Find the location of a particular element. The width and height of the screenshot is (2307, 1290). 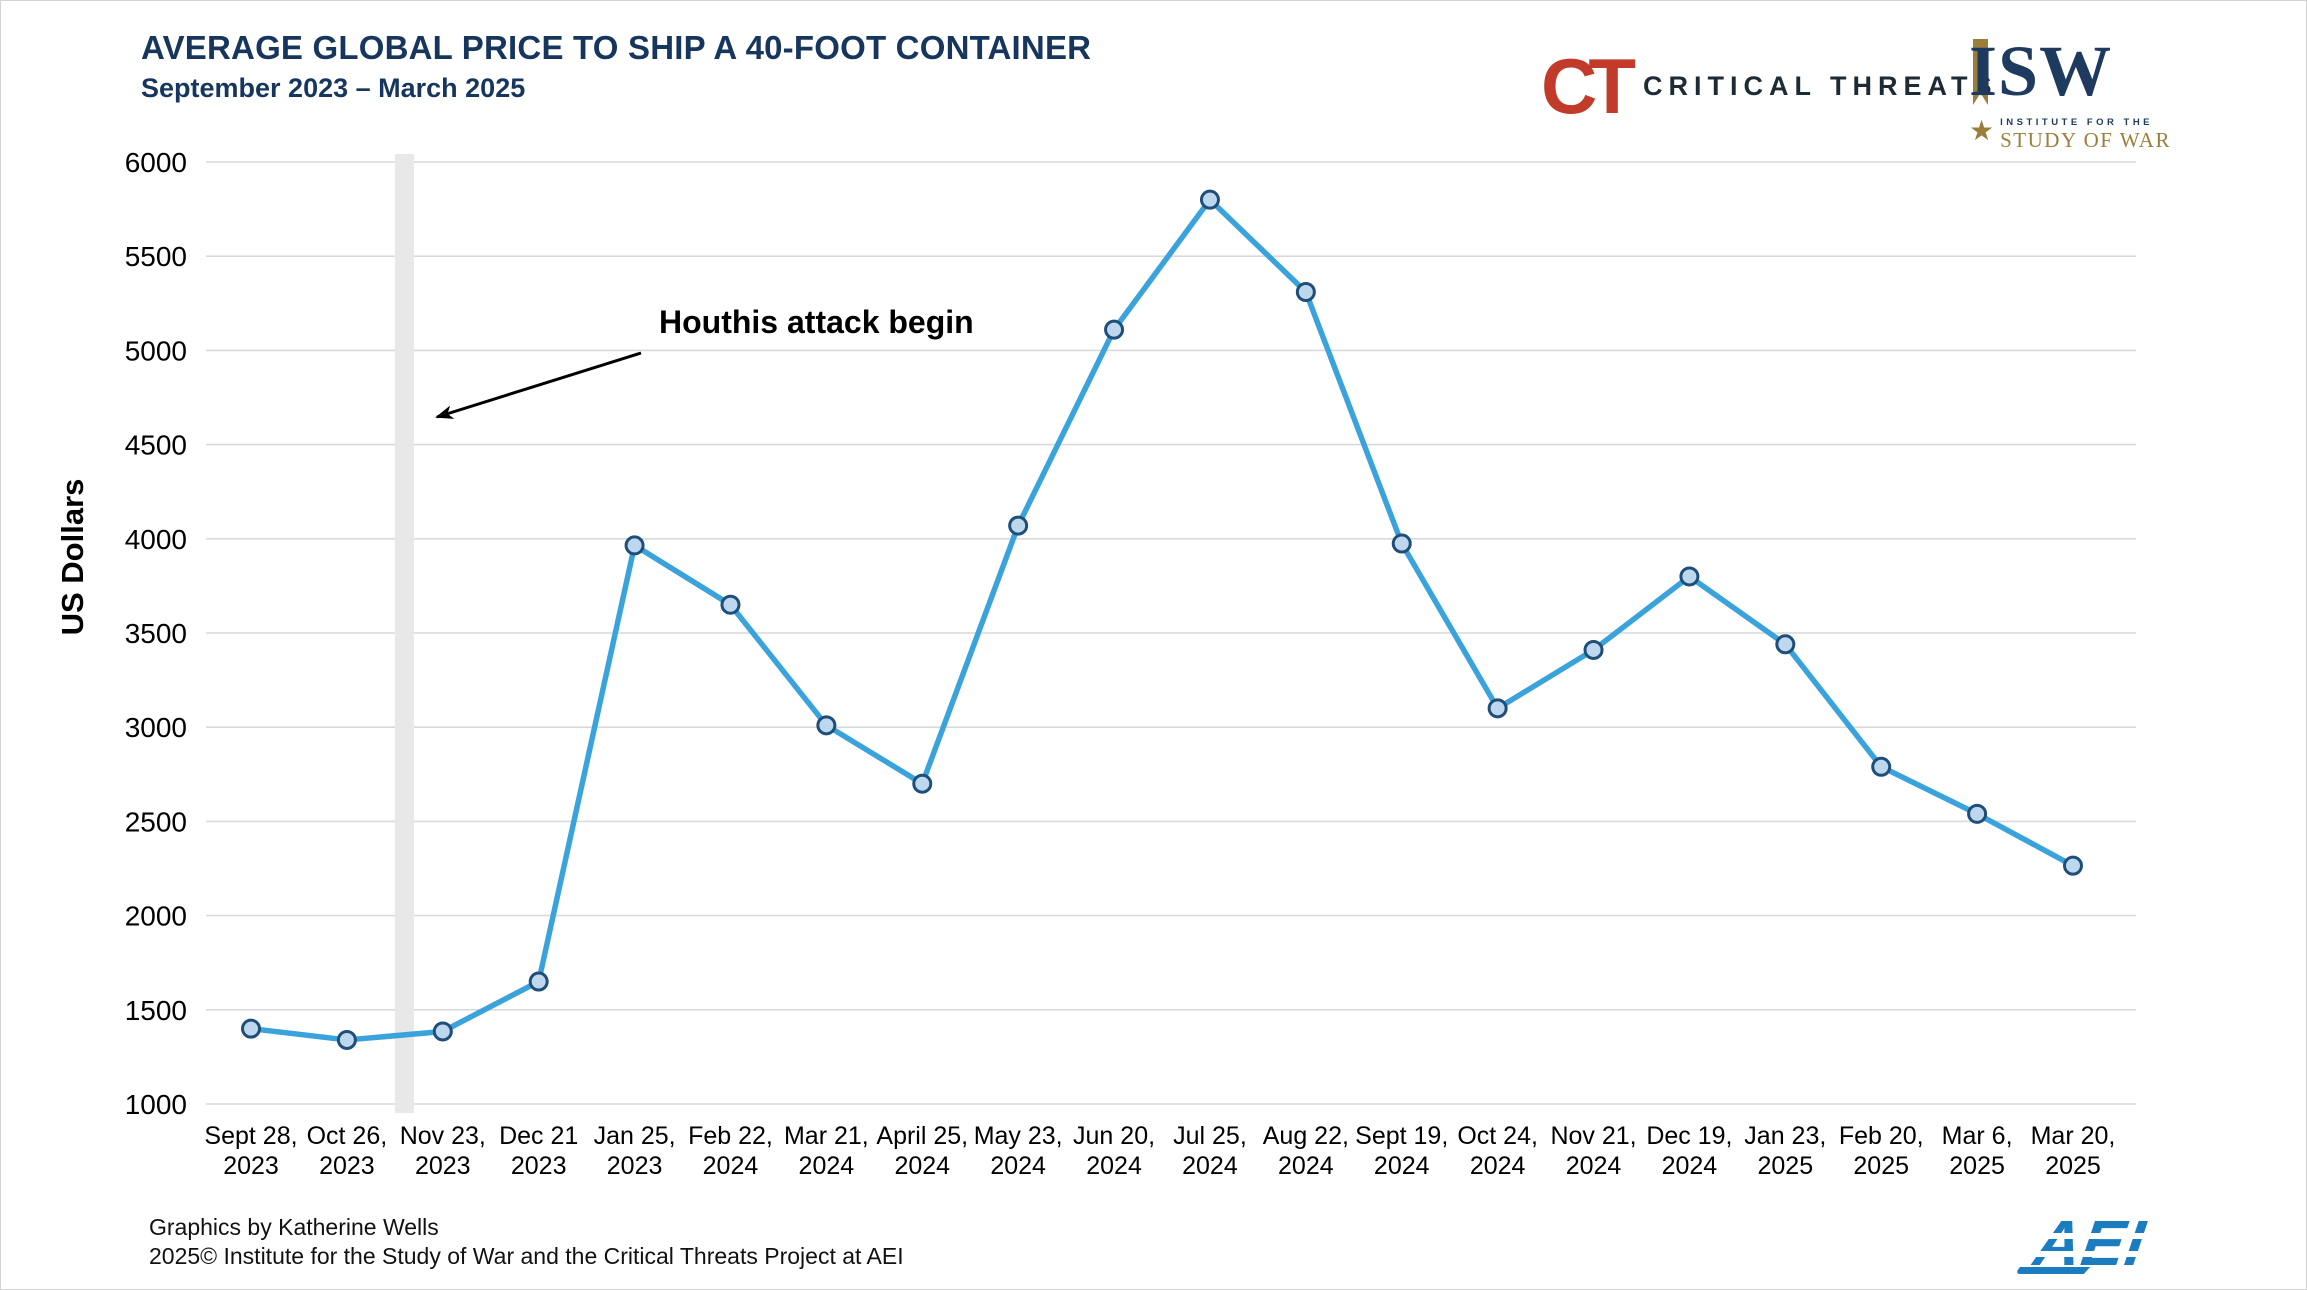

x-tick-label: Dec 19, is located at coordinates (1689, 1136).